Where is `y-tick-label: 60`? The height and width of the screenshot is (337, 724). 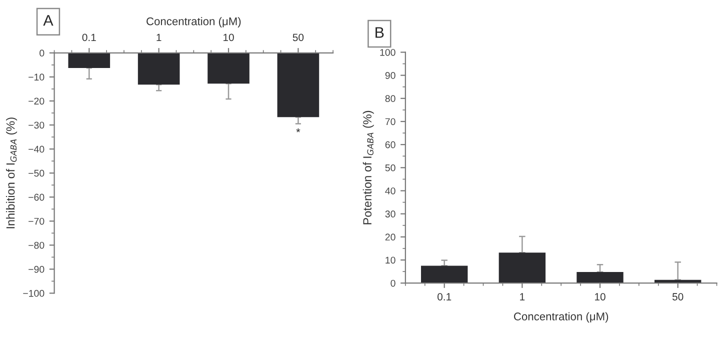
y-tick-label: 60 is located at coordinates (390, 144).